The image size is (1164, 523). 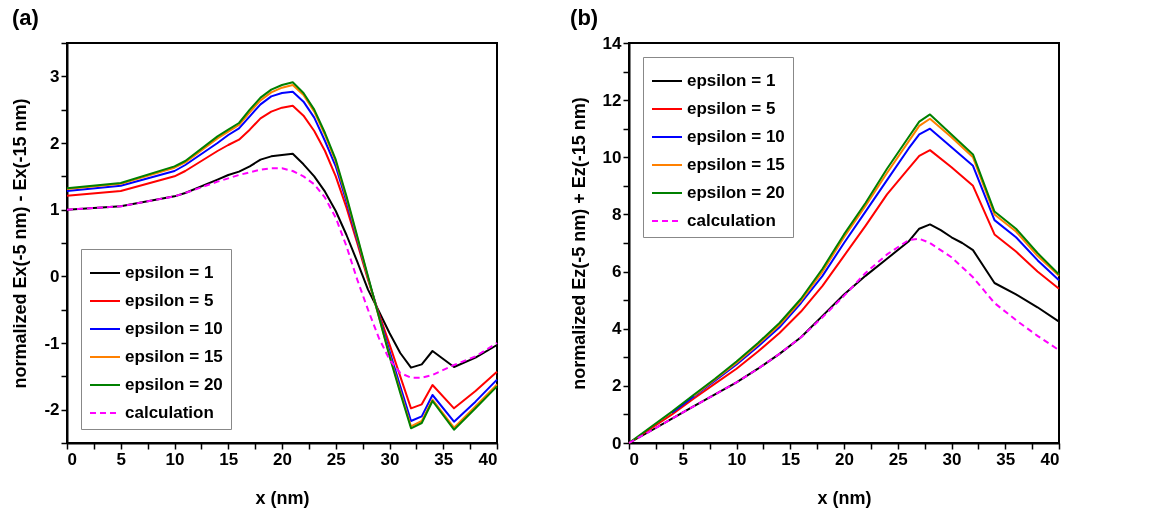 What do you see at coordinates (20, 243) in the screenshot?
I see `y-axis-title: normalized Ex(-5 nm) - Ex(-15 nm)` at bounding box center [20, 243].